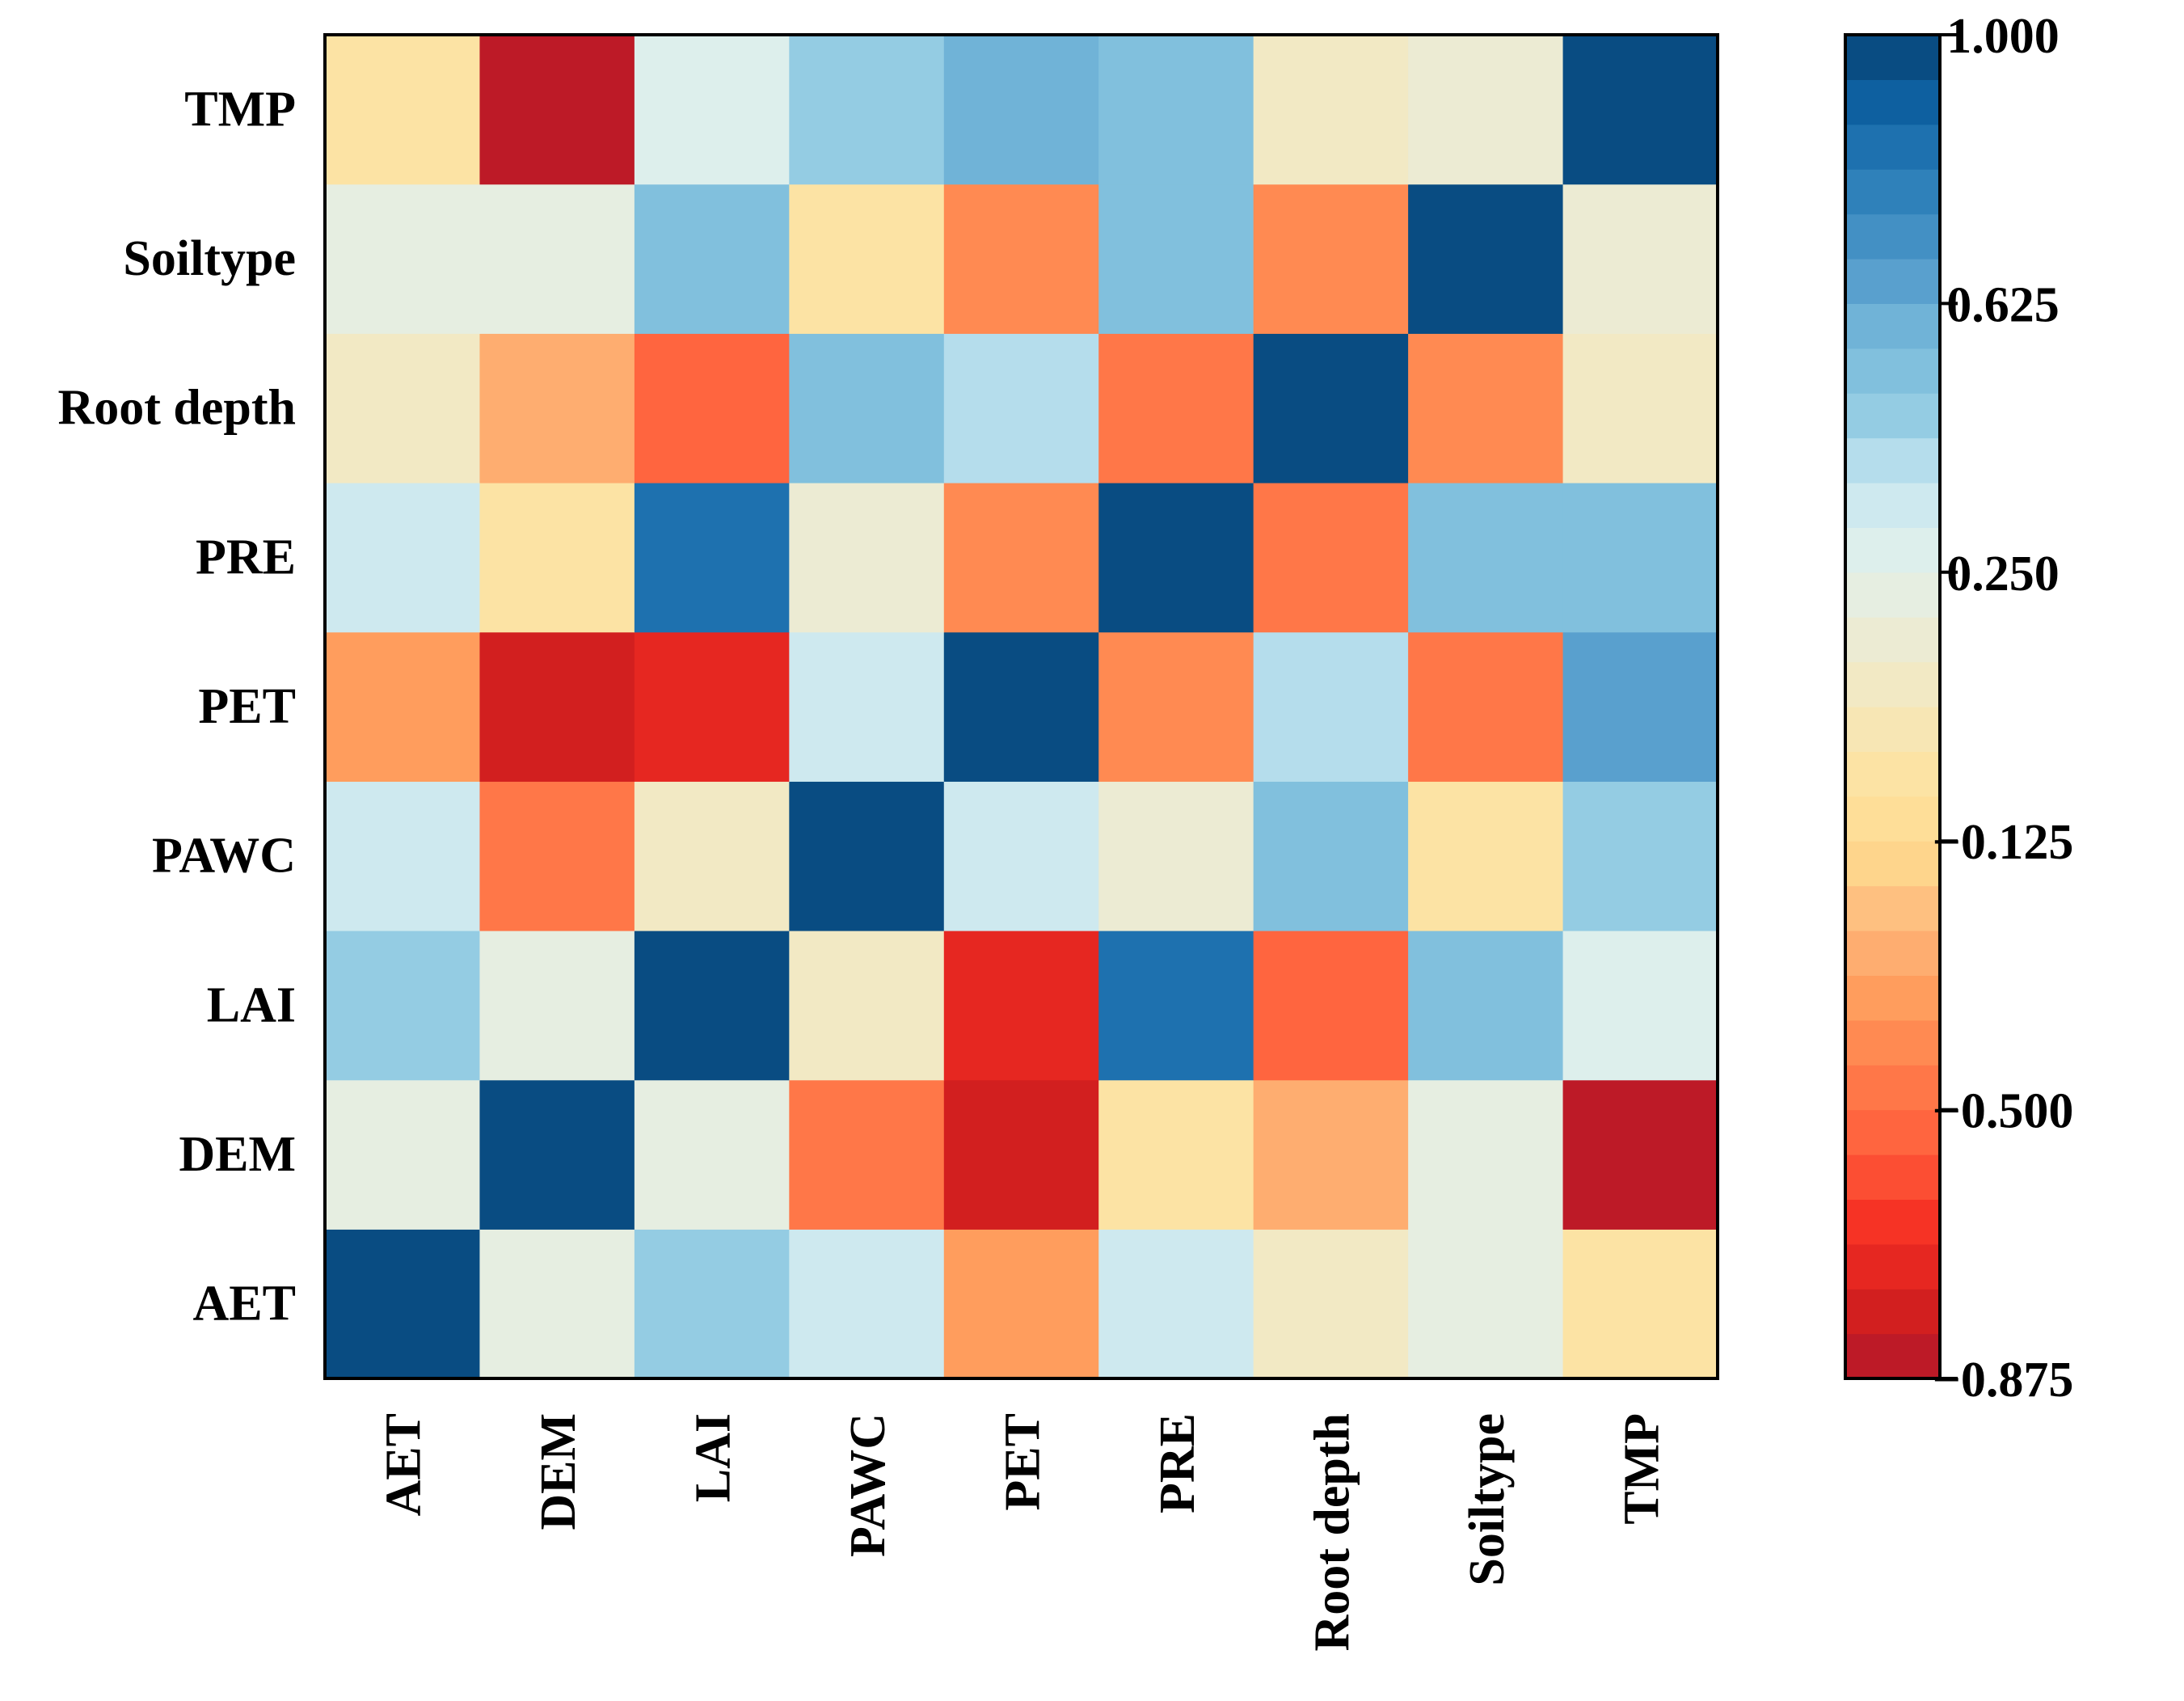  I want to click on heatmap-cell-tmp-pre, so click(1176, 110).